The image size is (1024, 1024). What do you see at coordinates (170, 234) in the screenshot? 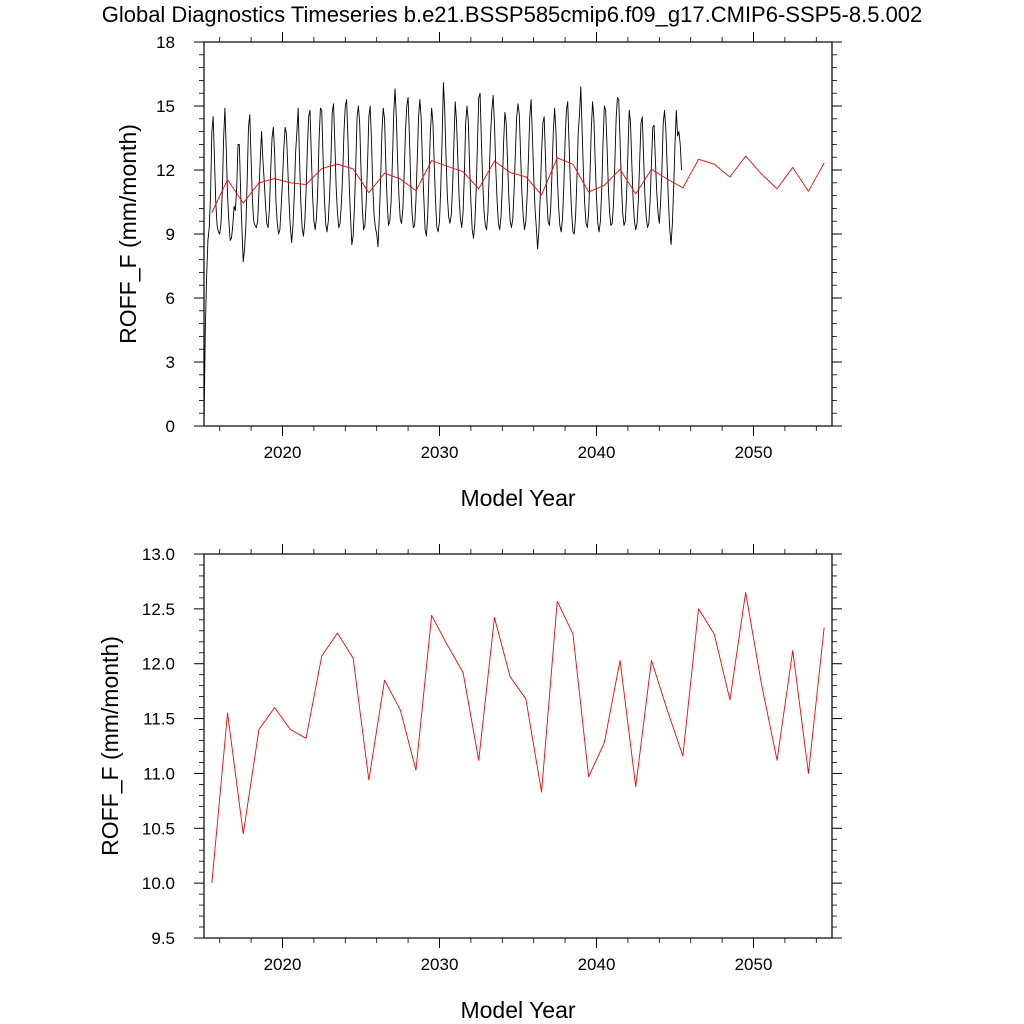
I see `y-tick-label: 9` at bounding box center [170, 234].